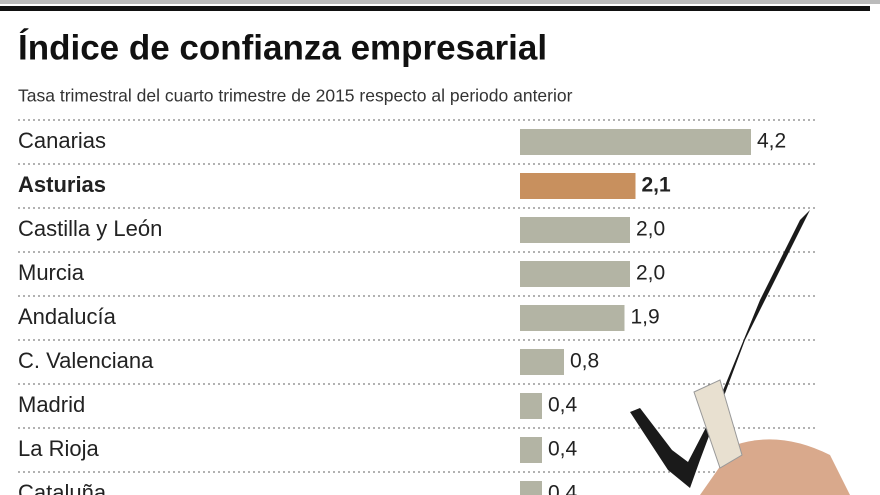 The image size is (880, 495). What do you see at coordinates (62, 140) in the screenshot?
I see `category-label: Canarias` at bounding box center [62, 140].